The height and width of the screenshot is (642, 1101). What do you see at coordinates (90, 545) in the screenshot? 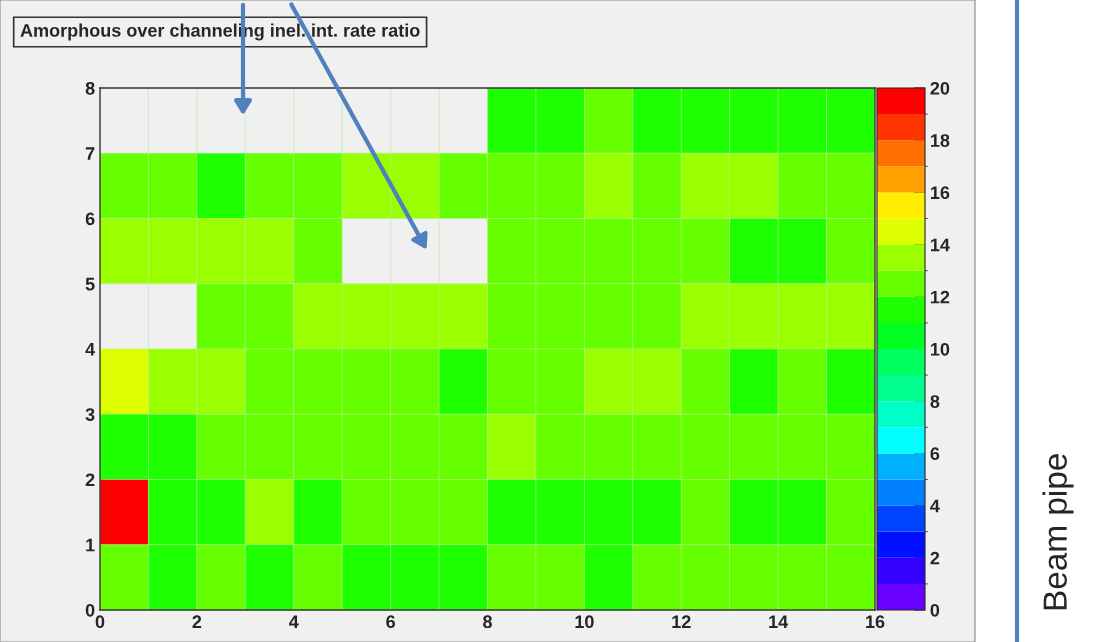
I see `y-tick-label: 1` at bounding box center [90, 545].